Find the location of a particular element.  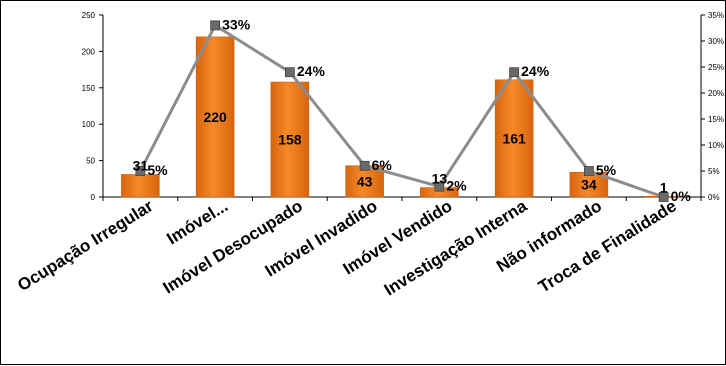

y-left-tick-label: 200 is located at coordinates (89, 51).